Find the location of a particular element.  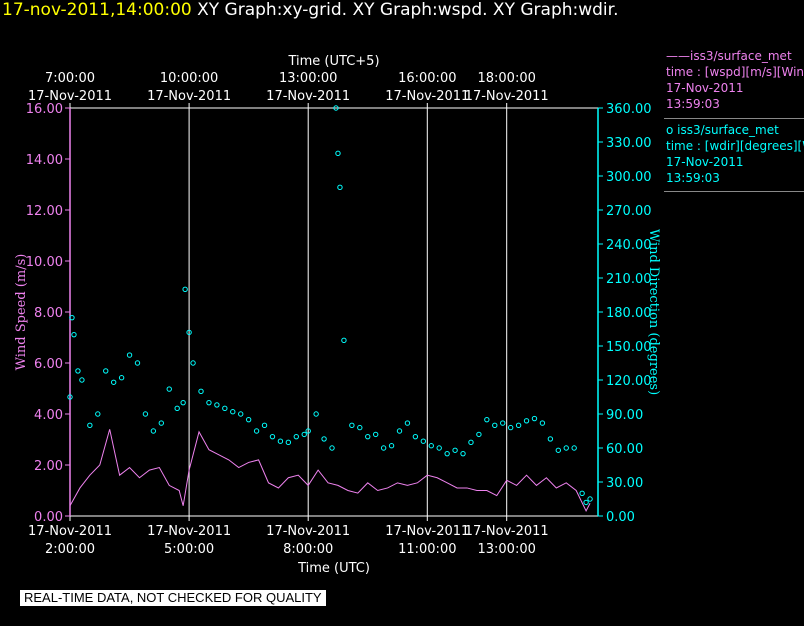

top-tick-time: 18:00:00 is located at coordinates (506, 78).